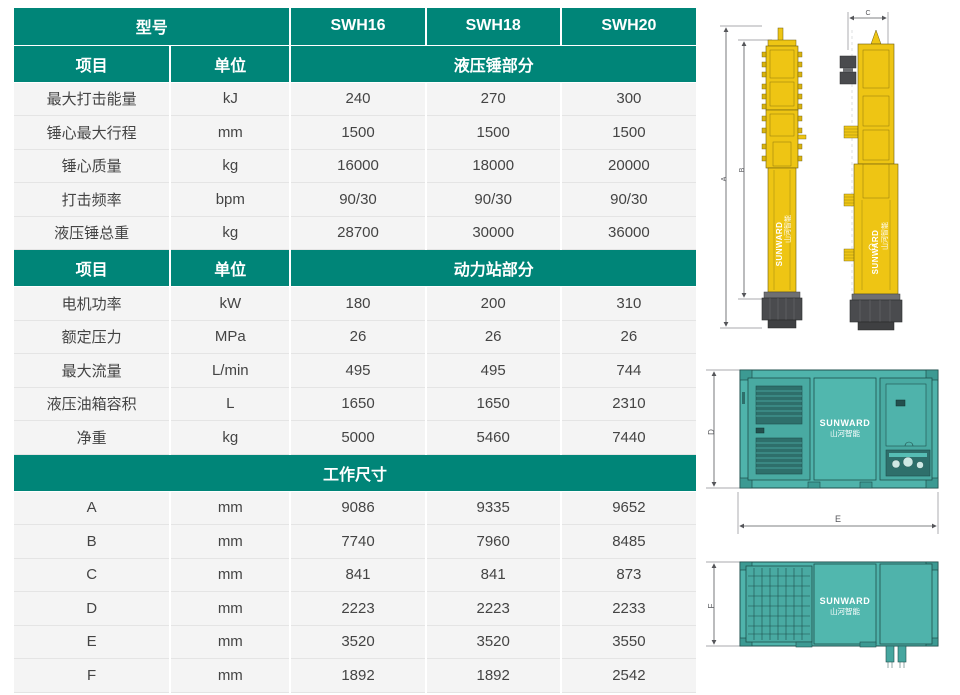  What do you see at coordinates (830, 174) in the screenshot?
I see `hydraulic-hammer-drawing: A B` at bounding box center [830, 174].